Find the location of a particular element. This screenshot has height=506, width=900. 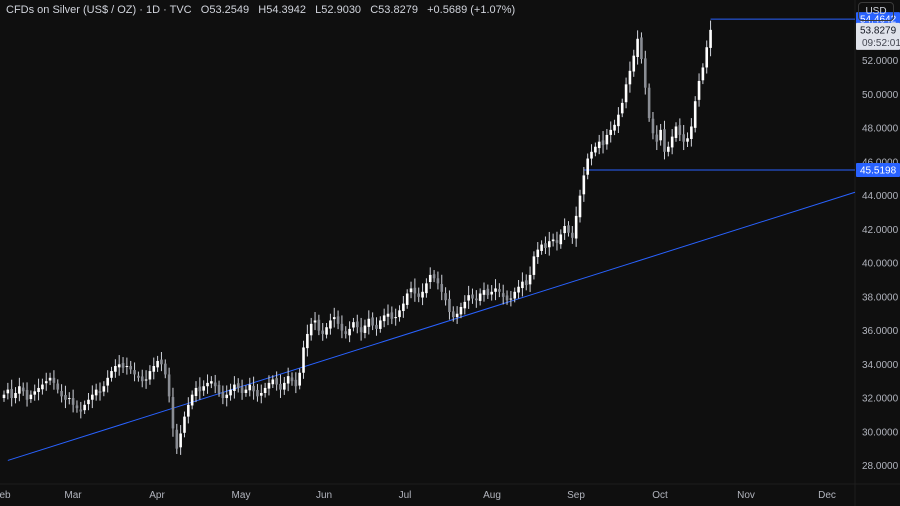

time-tick-label: Oct is located at coordinates (660, 495).